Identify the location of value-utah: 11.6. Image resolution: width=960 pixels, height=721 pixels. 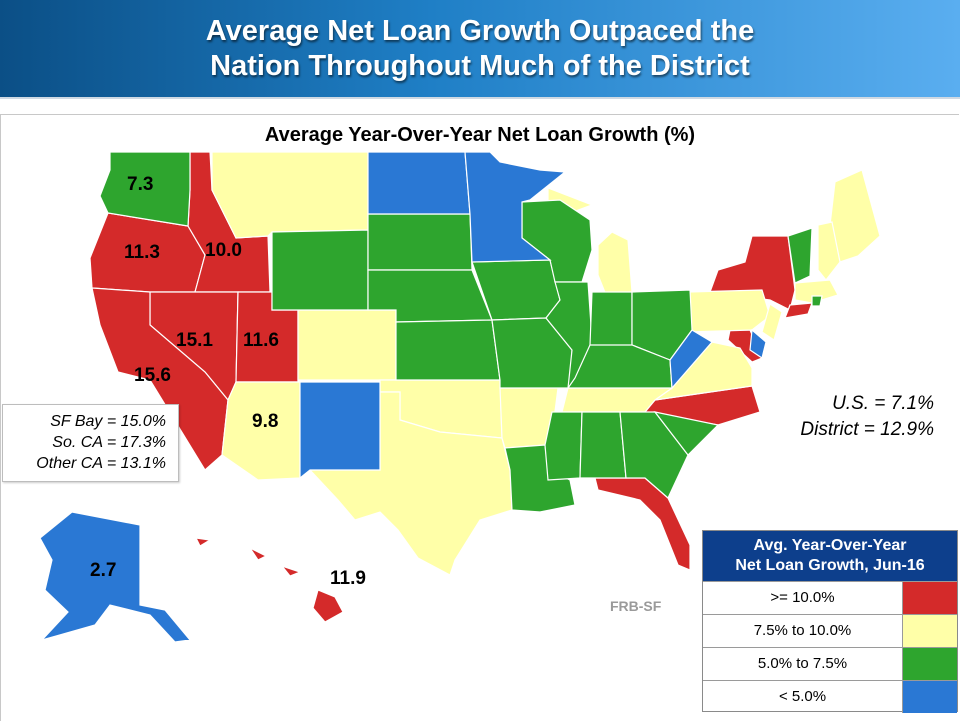
(261, 340).